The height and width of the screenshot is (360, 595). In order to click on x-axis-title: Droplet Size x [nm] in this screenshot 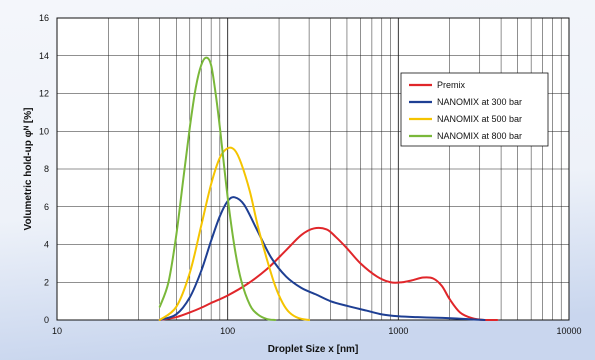, I will do `click(313, 349)`.